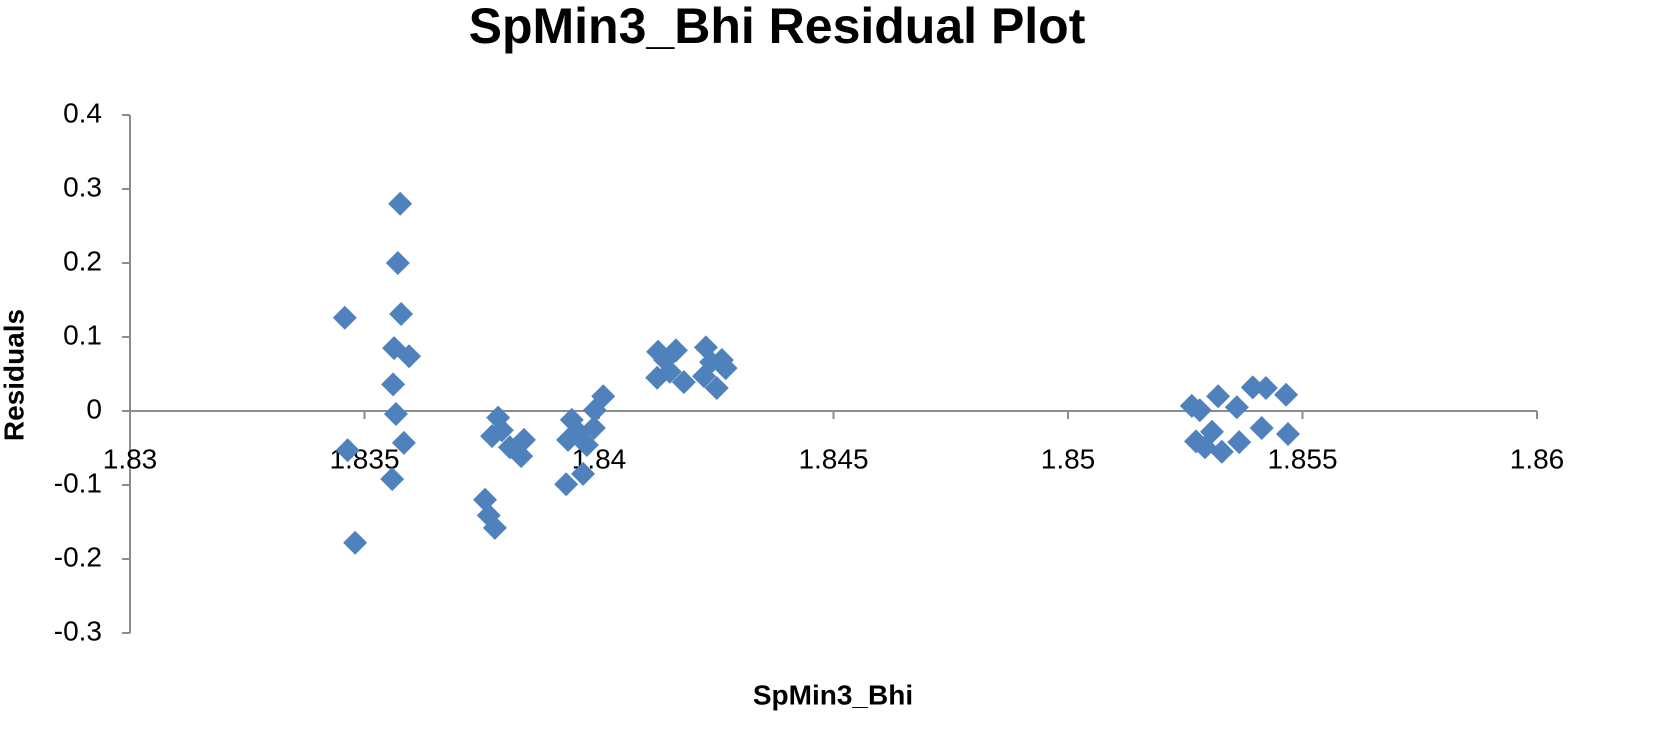 The height and width of the screenshot is (753, 1654). I want to click on y-tick-label: -0.2, so click(78, 556).